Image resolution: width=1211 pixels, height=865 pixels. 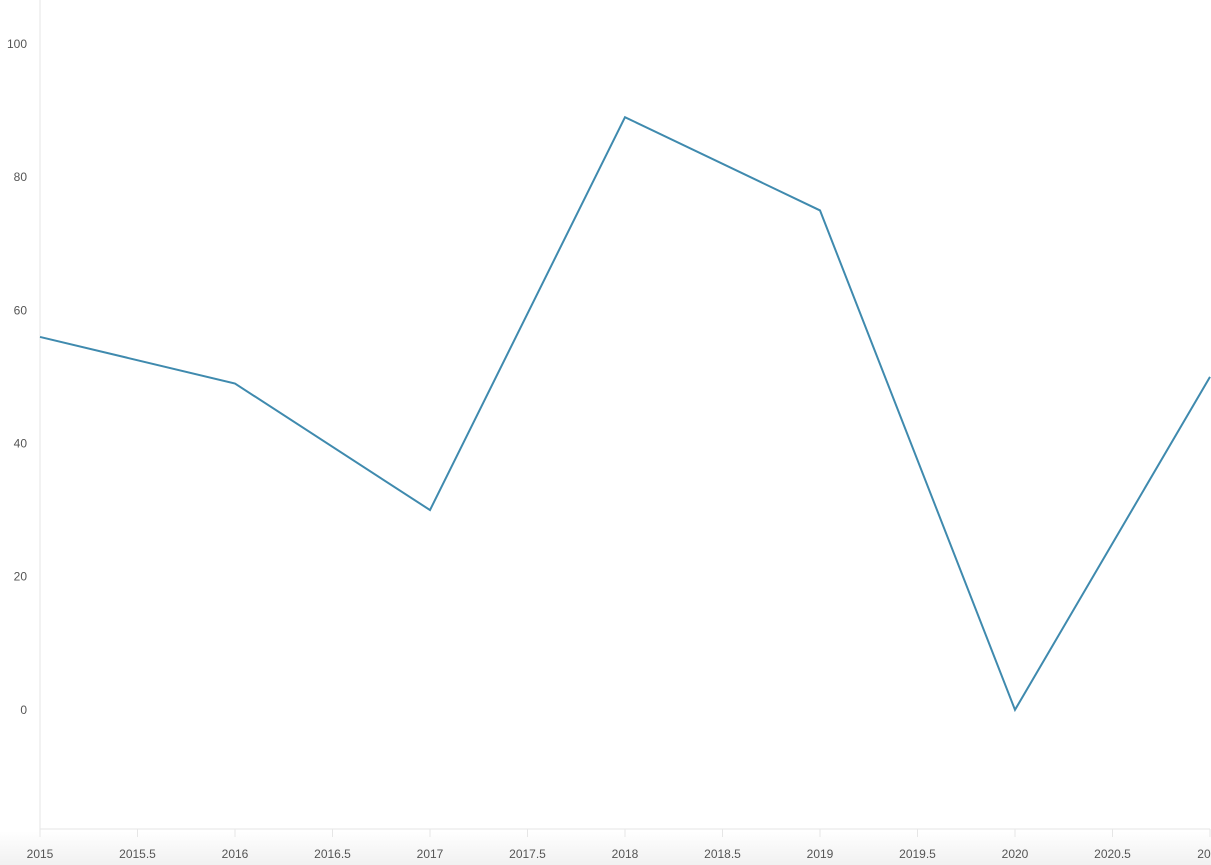 What do you see at coordinates (722, 845) in the screenshot?
I see `x-tick: 2018.5` at bounding box center [722, 845].